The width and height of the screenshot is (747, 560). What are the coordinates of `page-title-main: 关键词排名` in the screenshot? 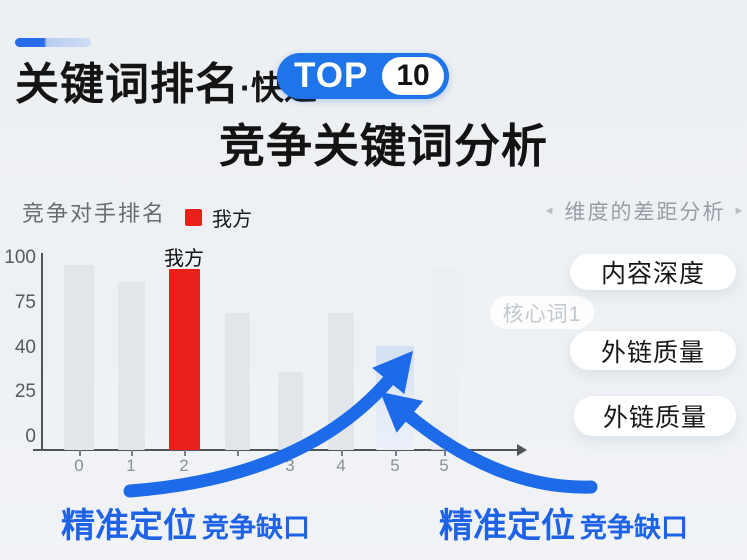 It's located at (127, 84).